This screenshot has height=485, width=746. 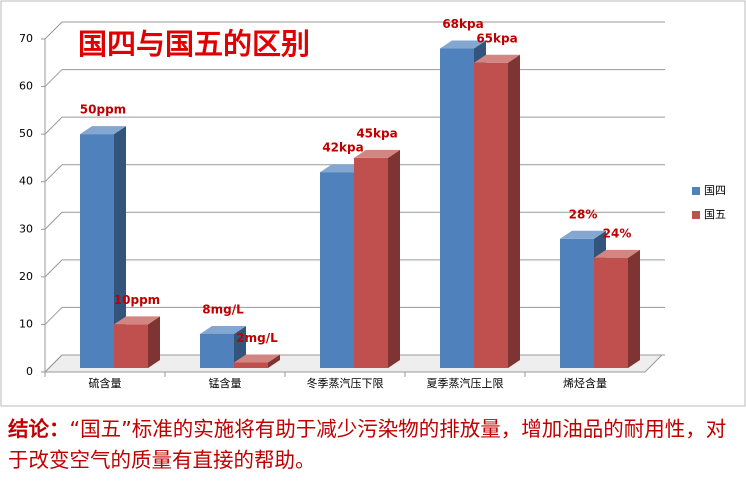 What do you see at coordinates (103, 110) in the screenshot?
I see `value-label: 50ppm` at bounding box center [103, 110].